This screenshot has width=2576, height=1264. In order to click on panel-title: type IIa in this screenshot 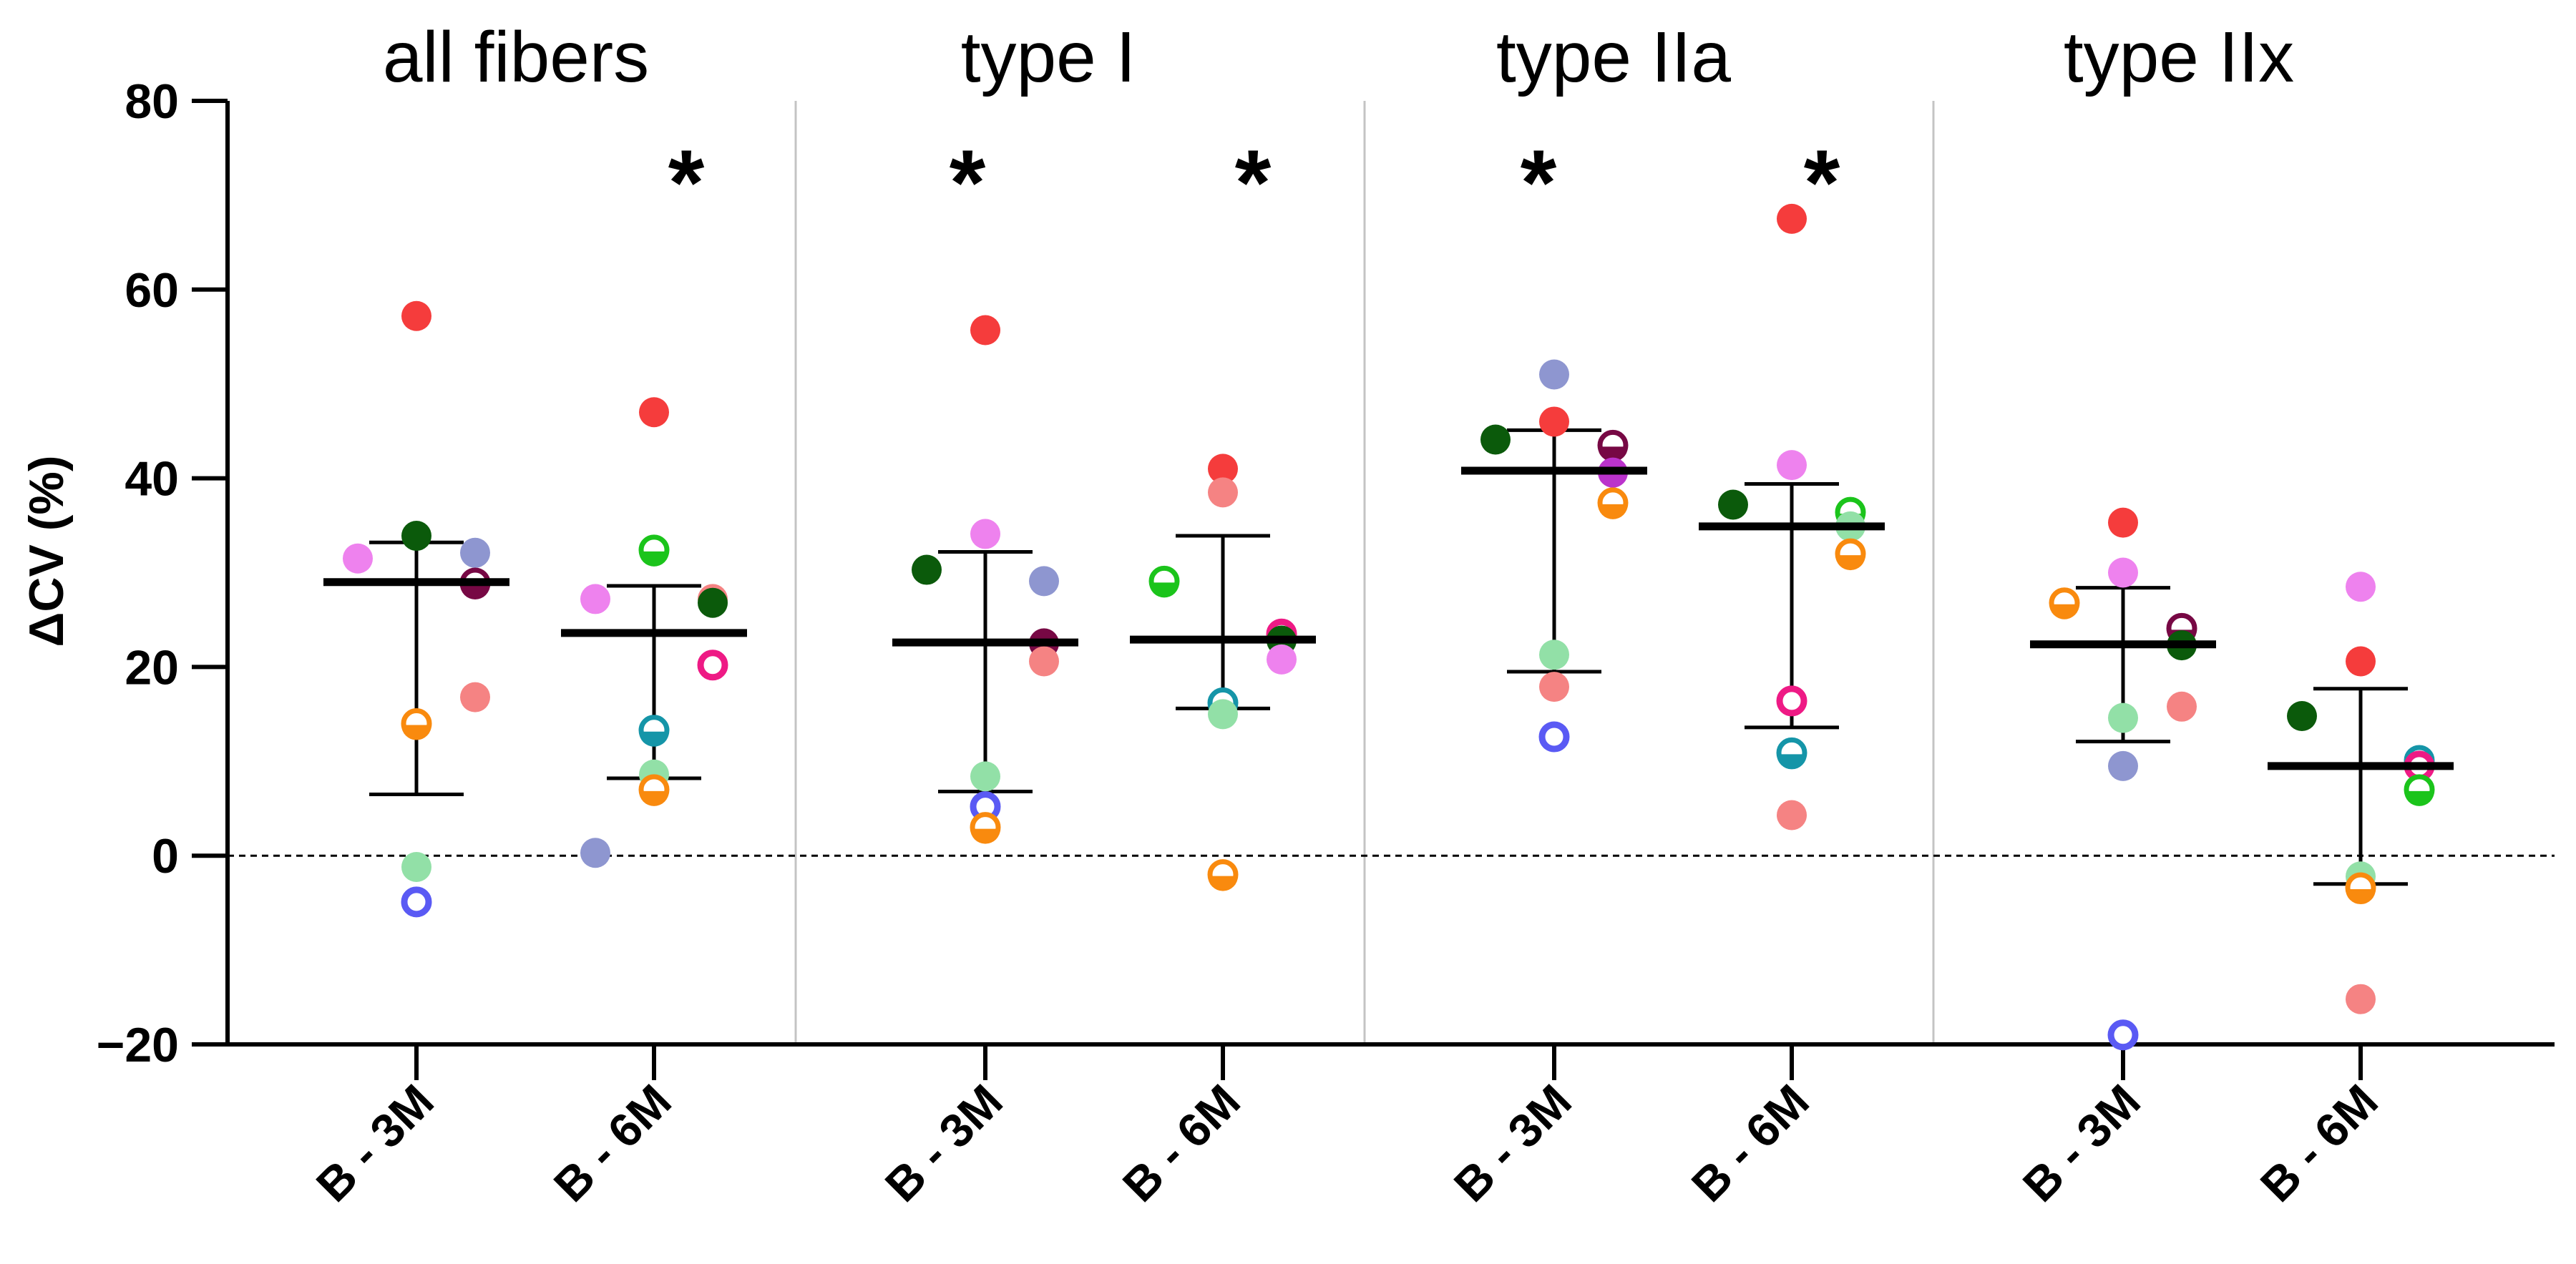, I will do `click(1613, 57)`.